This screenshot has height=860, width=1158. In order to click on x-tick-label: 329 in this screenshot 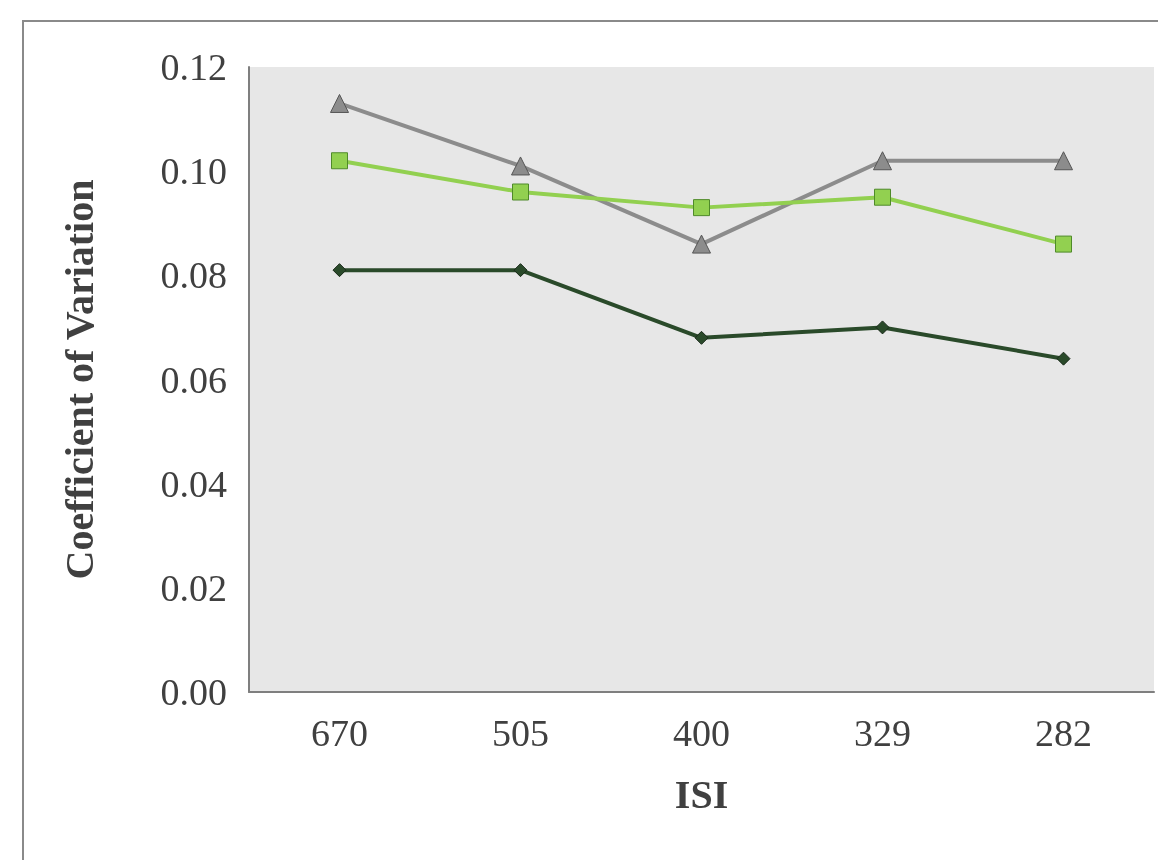, I will do `click(882, 733)`.